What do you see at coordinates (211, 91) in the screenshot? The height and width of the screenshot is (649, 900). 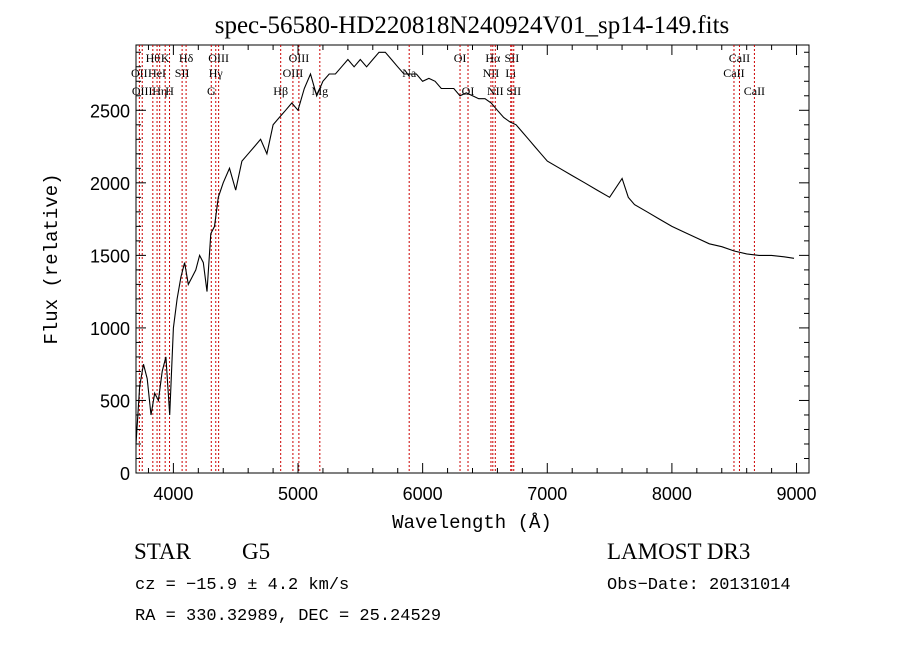 I see `line-marker-label: G` at bounding box center [211, 91].